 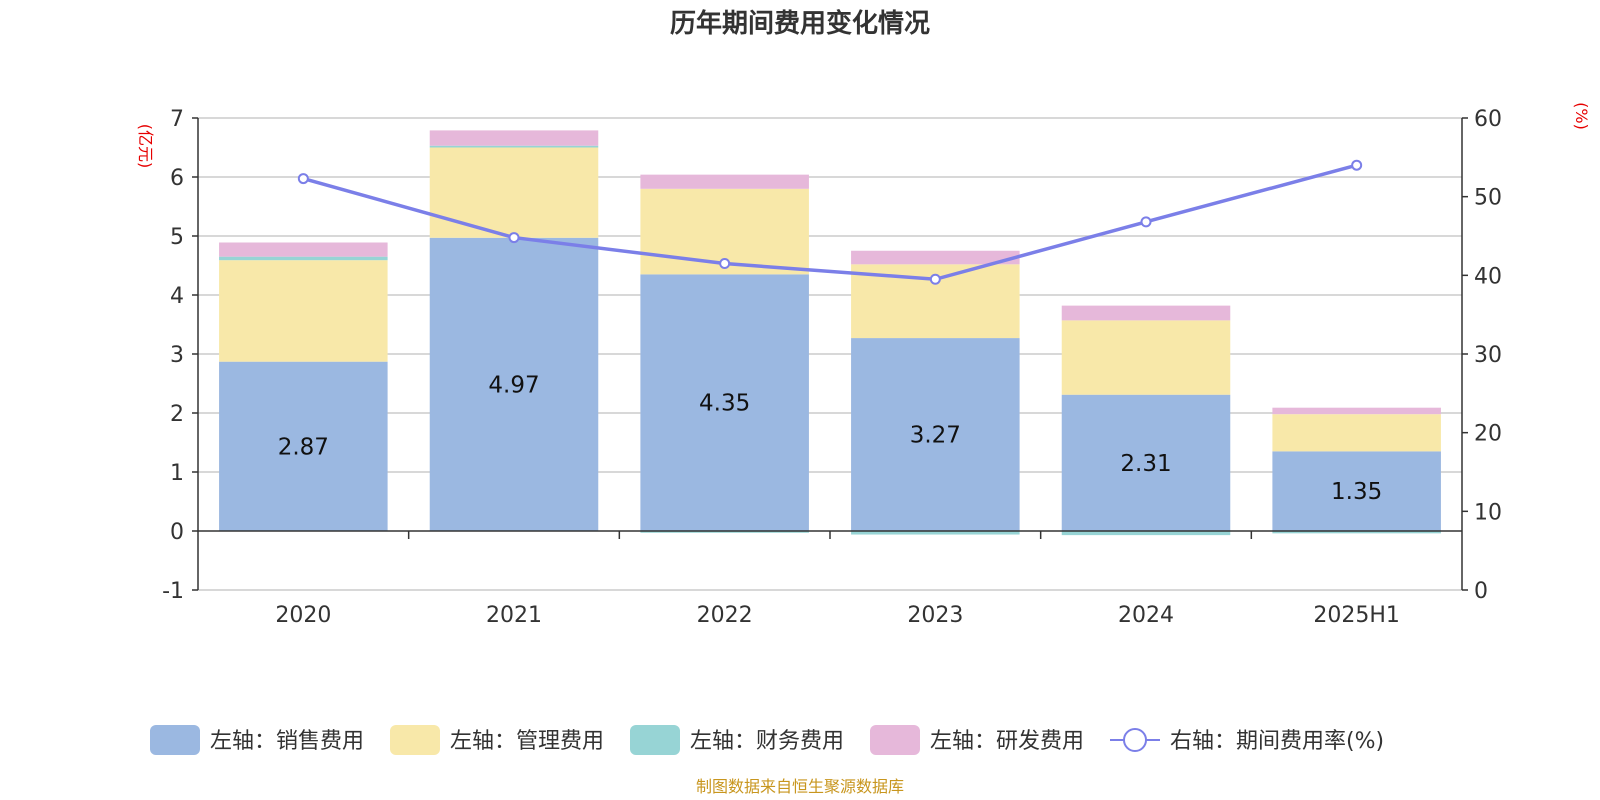 I want to click on right-axis-unit: (%), so click(x=1581, y=116).